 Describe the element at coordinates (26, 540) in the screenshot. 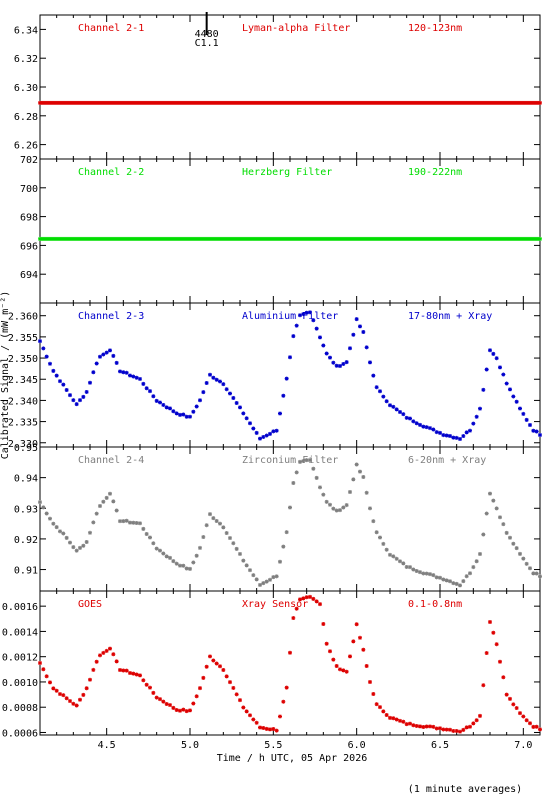

I see `y-tick-label: 0.92` at that location.